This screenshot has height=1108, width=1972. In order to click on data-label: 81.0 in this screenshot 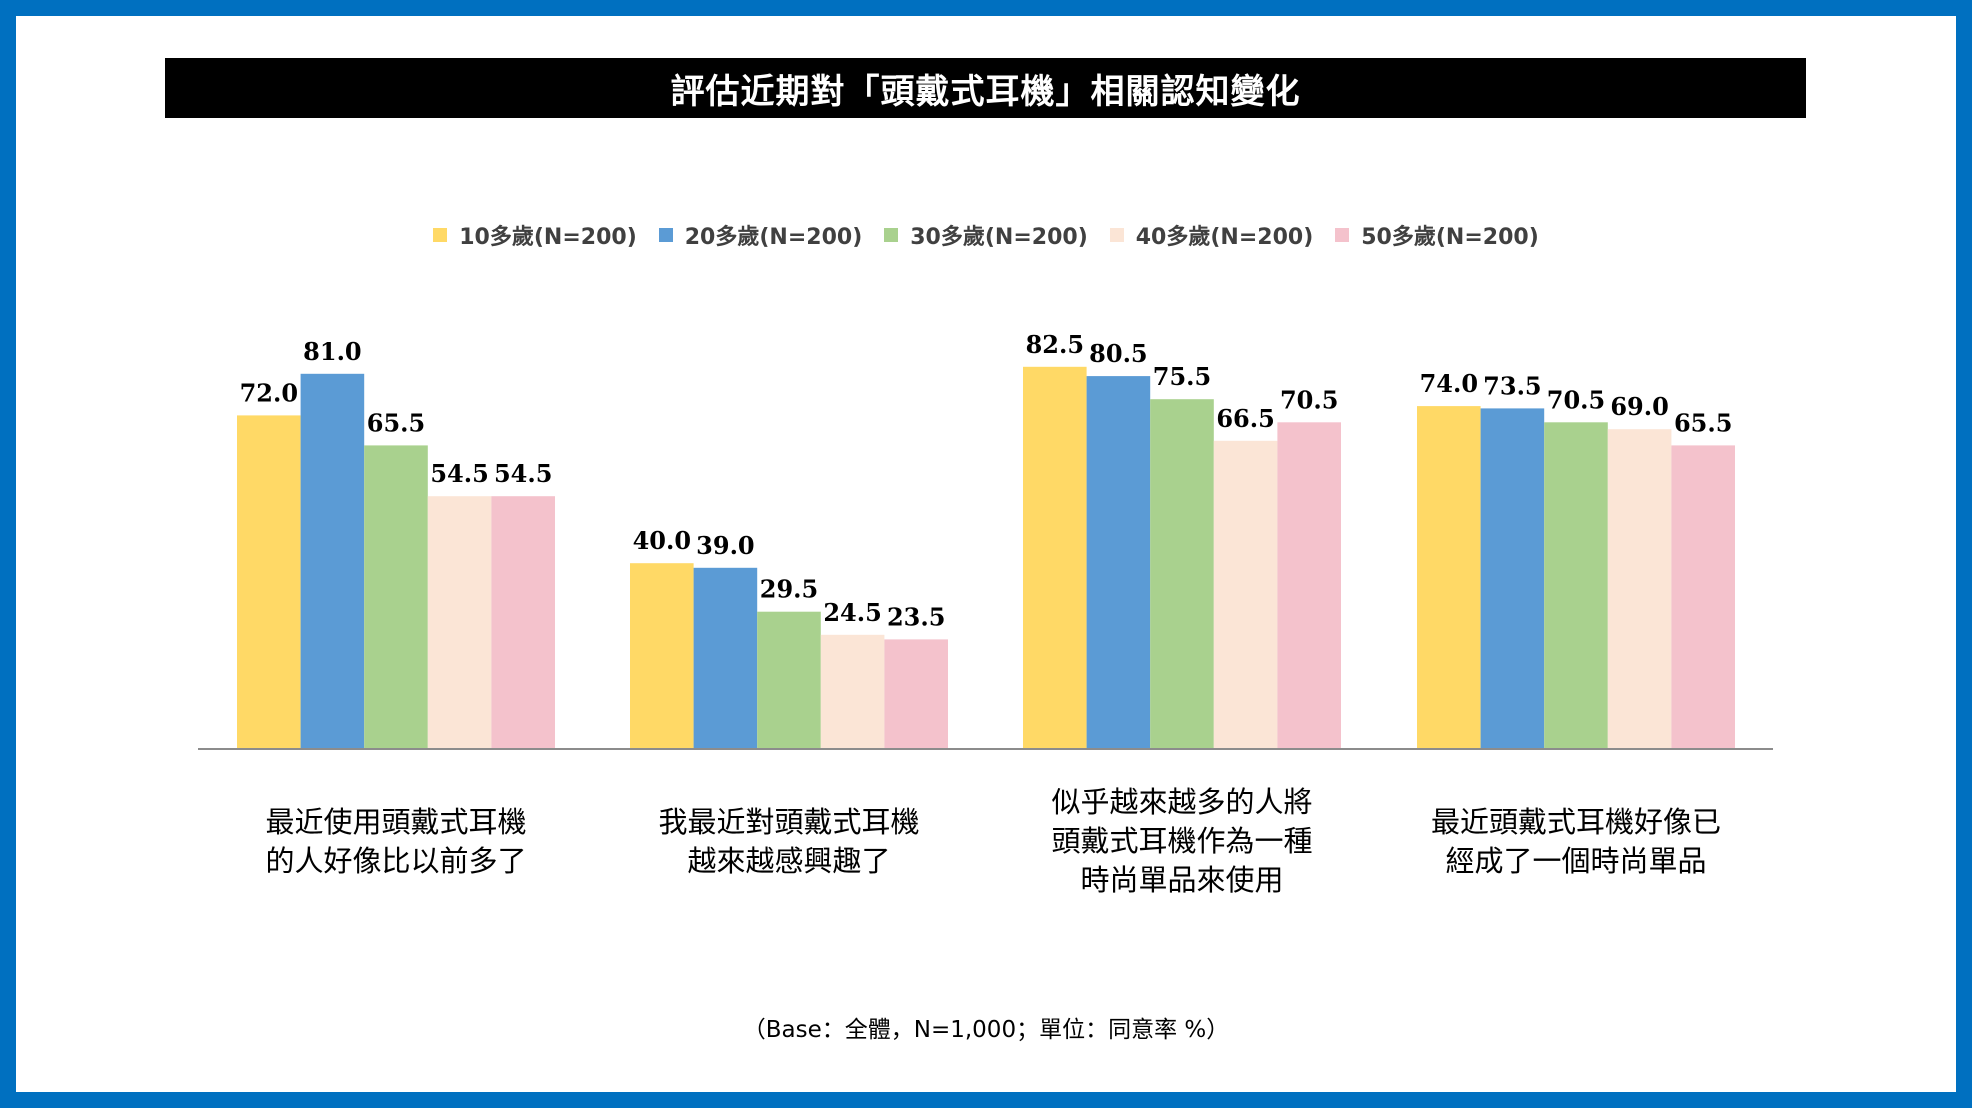, I will do `click(332, 351)`.